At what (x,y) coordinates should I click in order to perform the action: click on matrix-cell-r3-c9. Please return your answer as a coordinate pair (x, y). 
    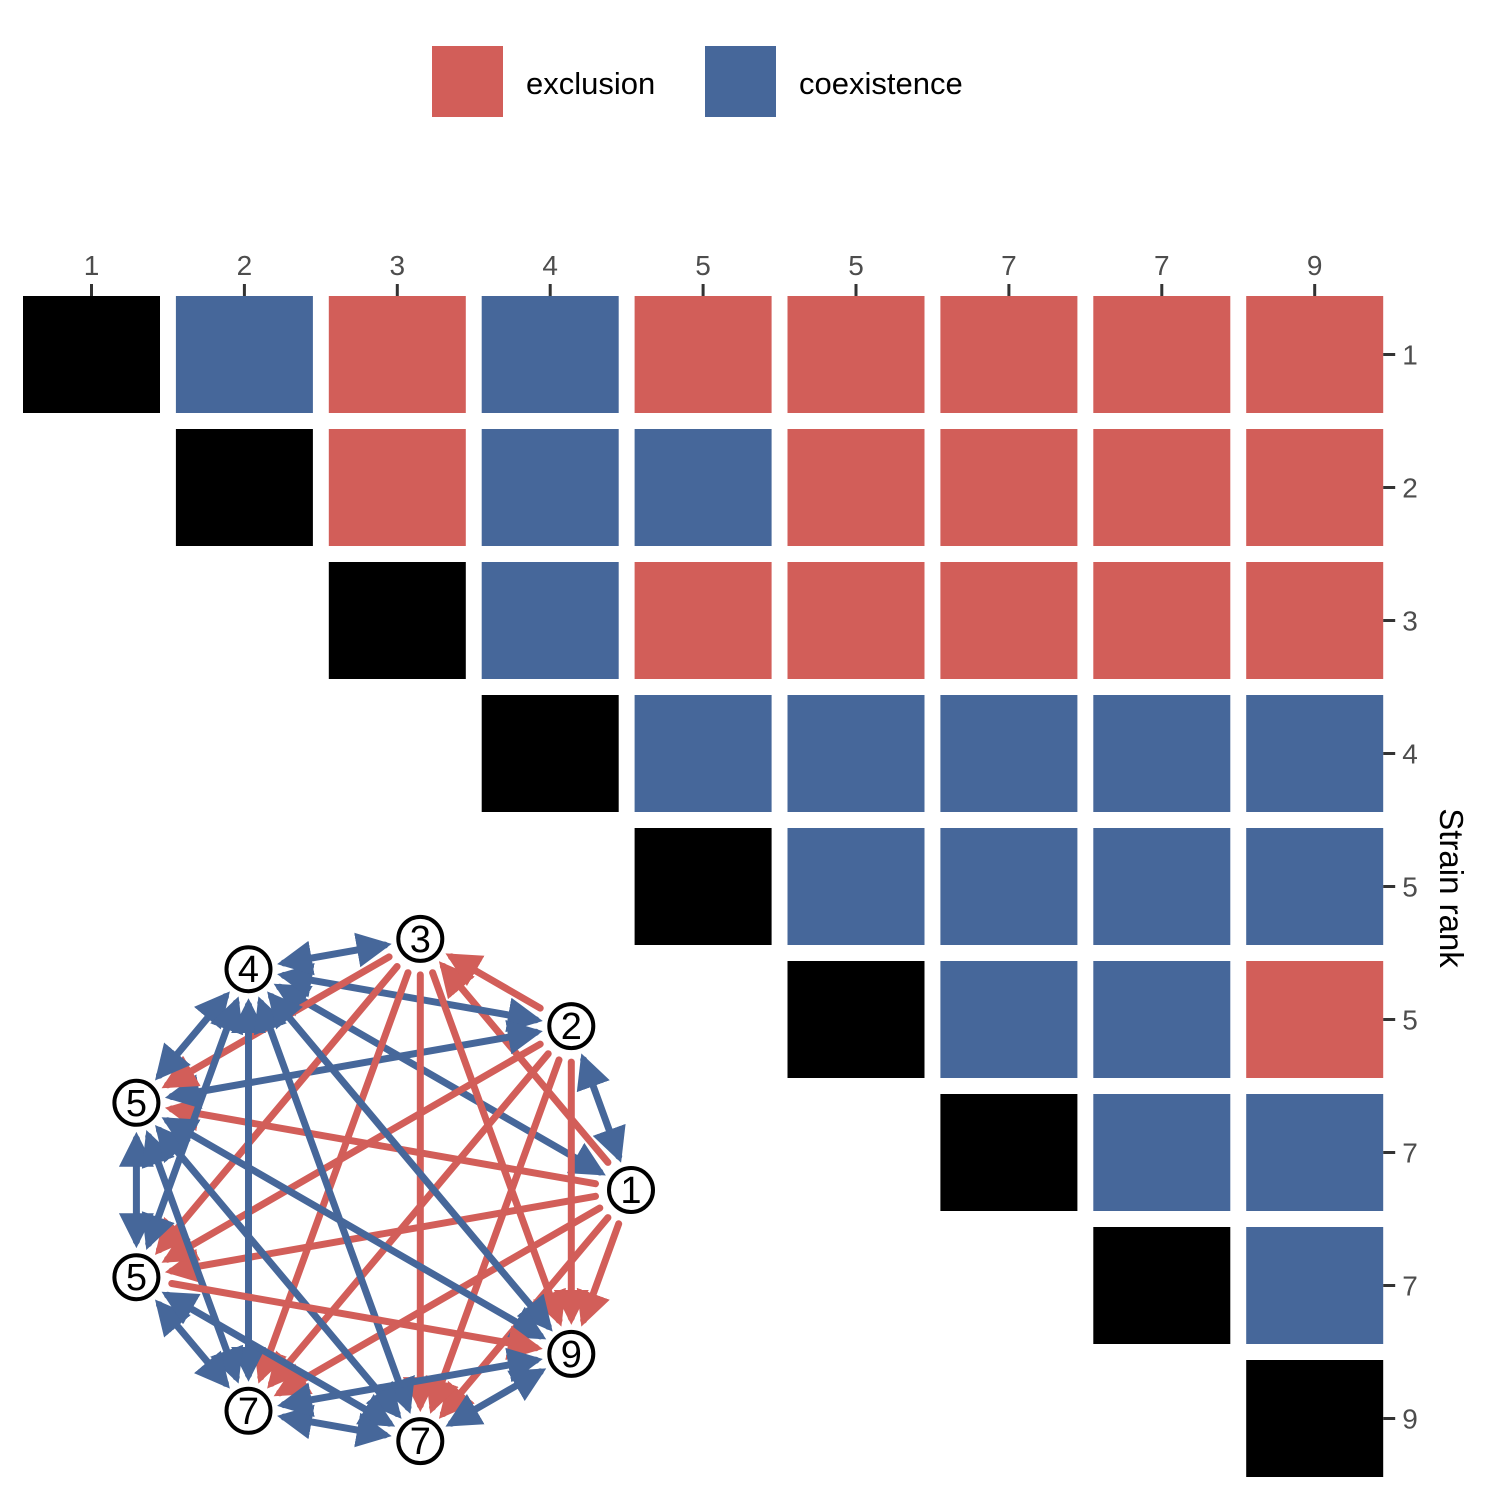
    Looking at the image, I should click on (1315, 620).